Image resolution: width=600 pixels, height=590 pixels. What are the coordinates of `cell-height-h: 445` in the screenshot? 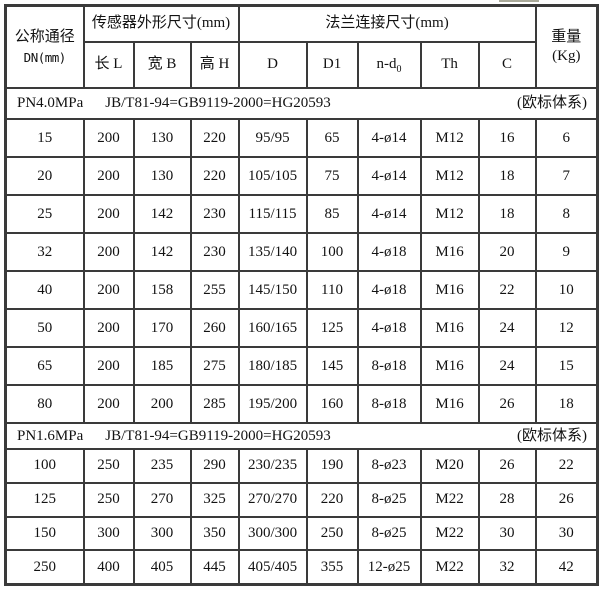 It's located at (214, 567).